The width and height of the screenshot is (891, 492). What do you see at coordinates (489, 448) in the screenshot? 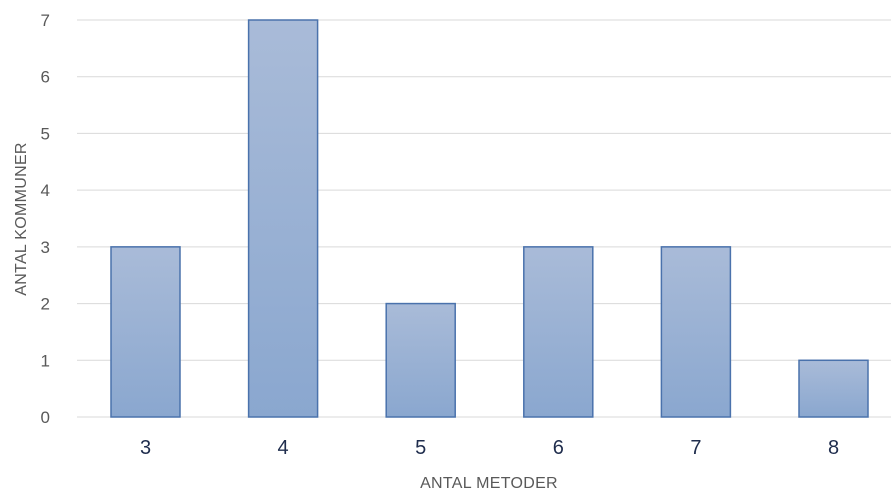
I see `x-axis-ticks: 3 4 5 6 7 8` at bounding box center [489, 448].